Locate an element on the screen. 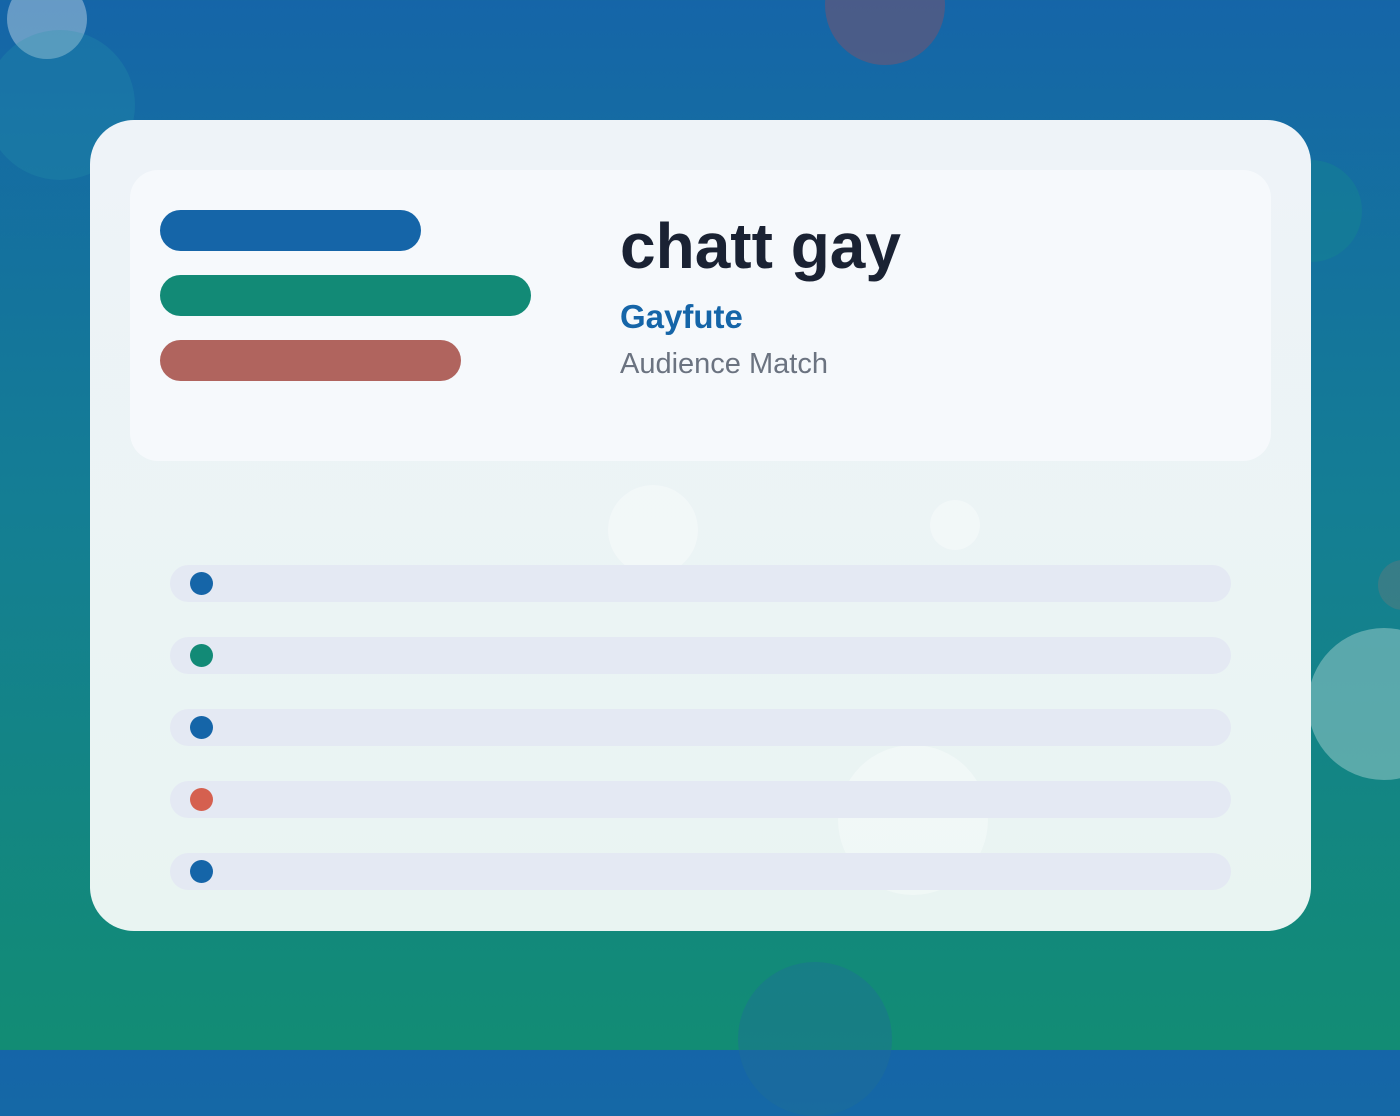 This screenshot has width=1400, height=1116. brand-name: Gayfute is located at coordinates (681, 316).